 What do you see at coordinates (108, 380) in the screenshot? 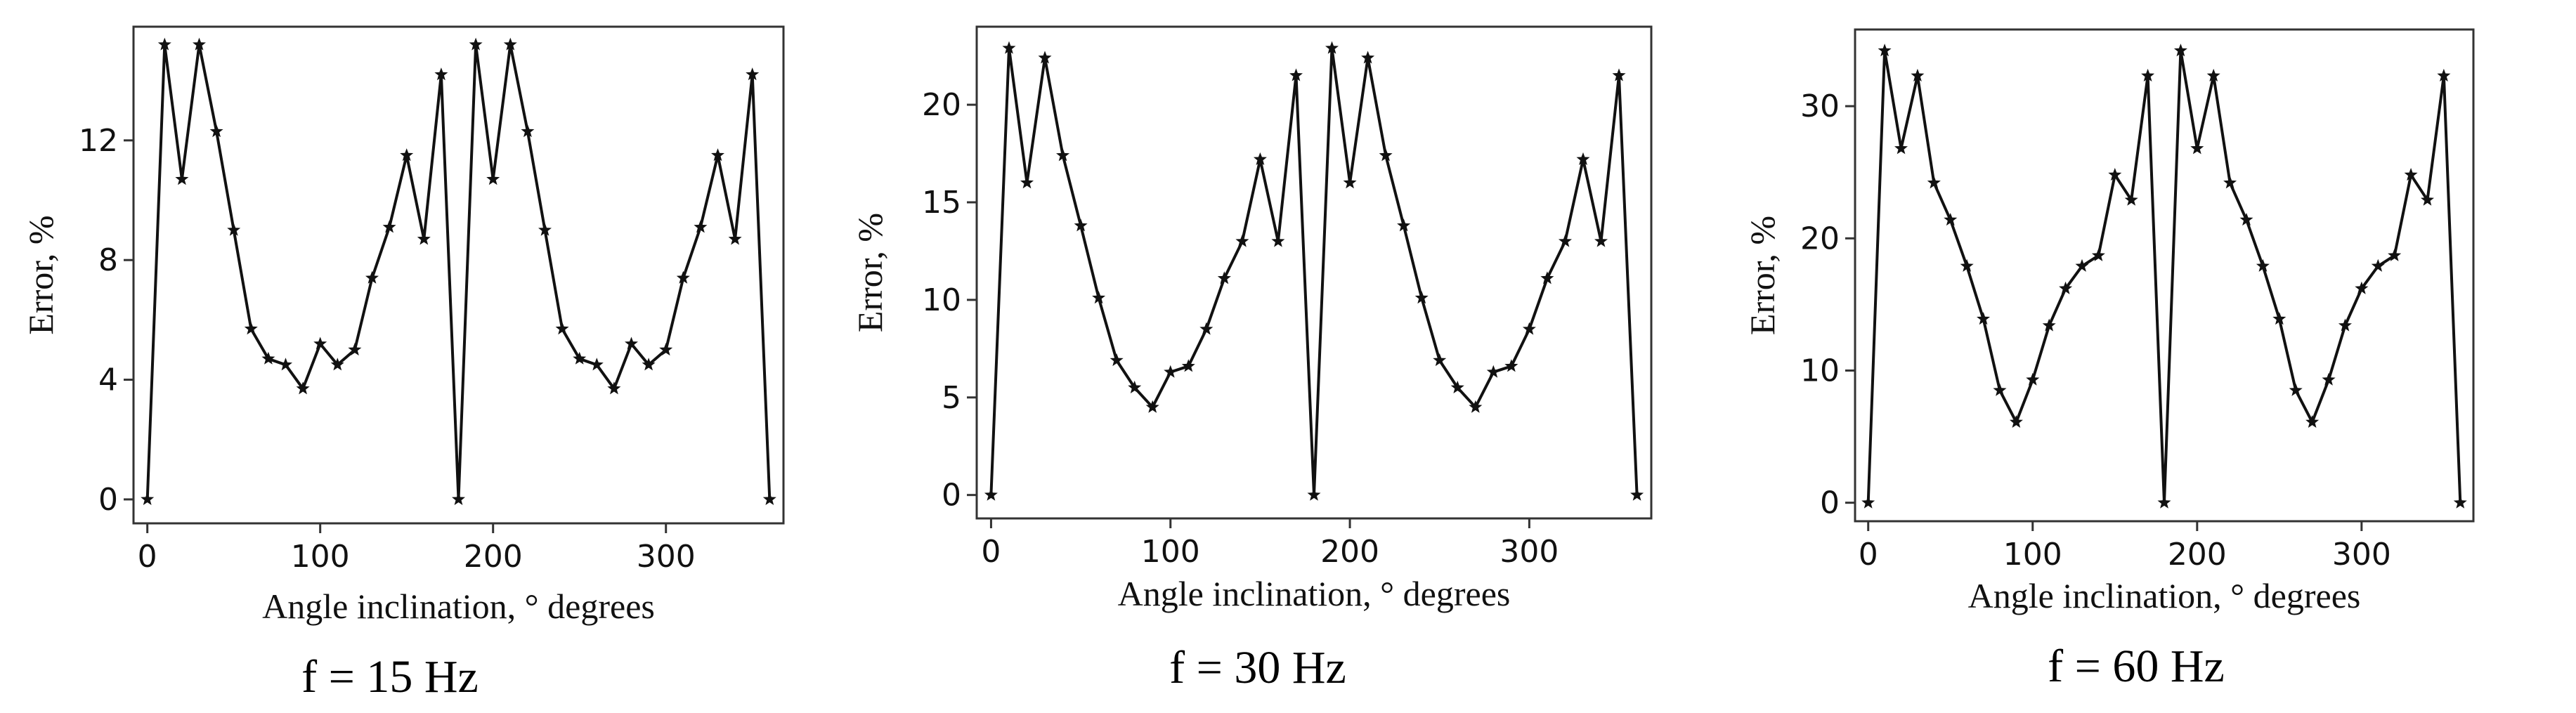
I see `y-tick-label: 4` at bounding box center [108, 380].